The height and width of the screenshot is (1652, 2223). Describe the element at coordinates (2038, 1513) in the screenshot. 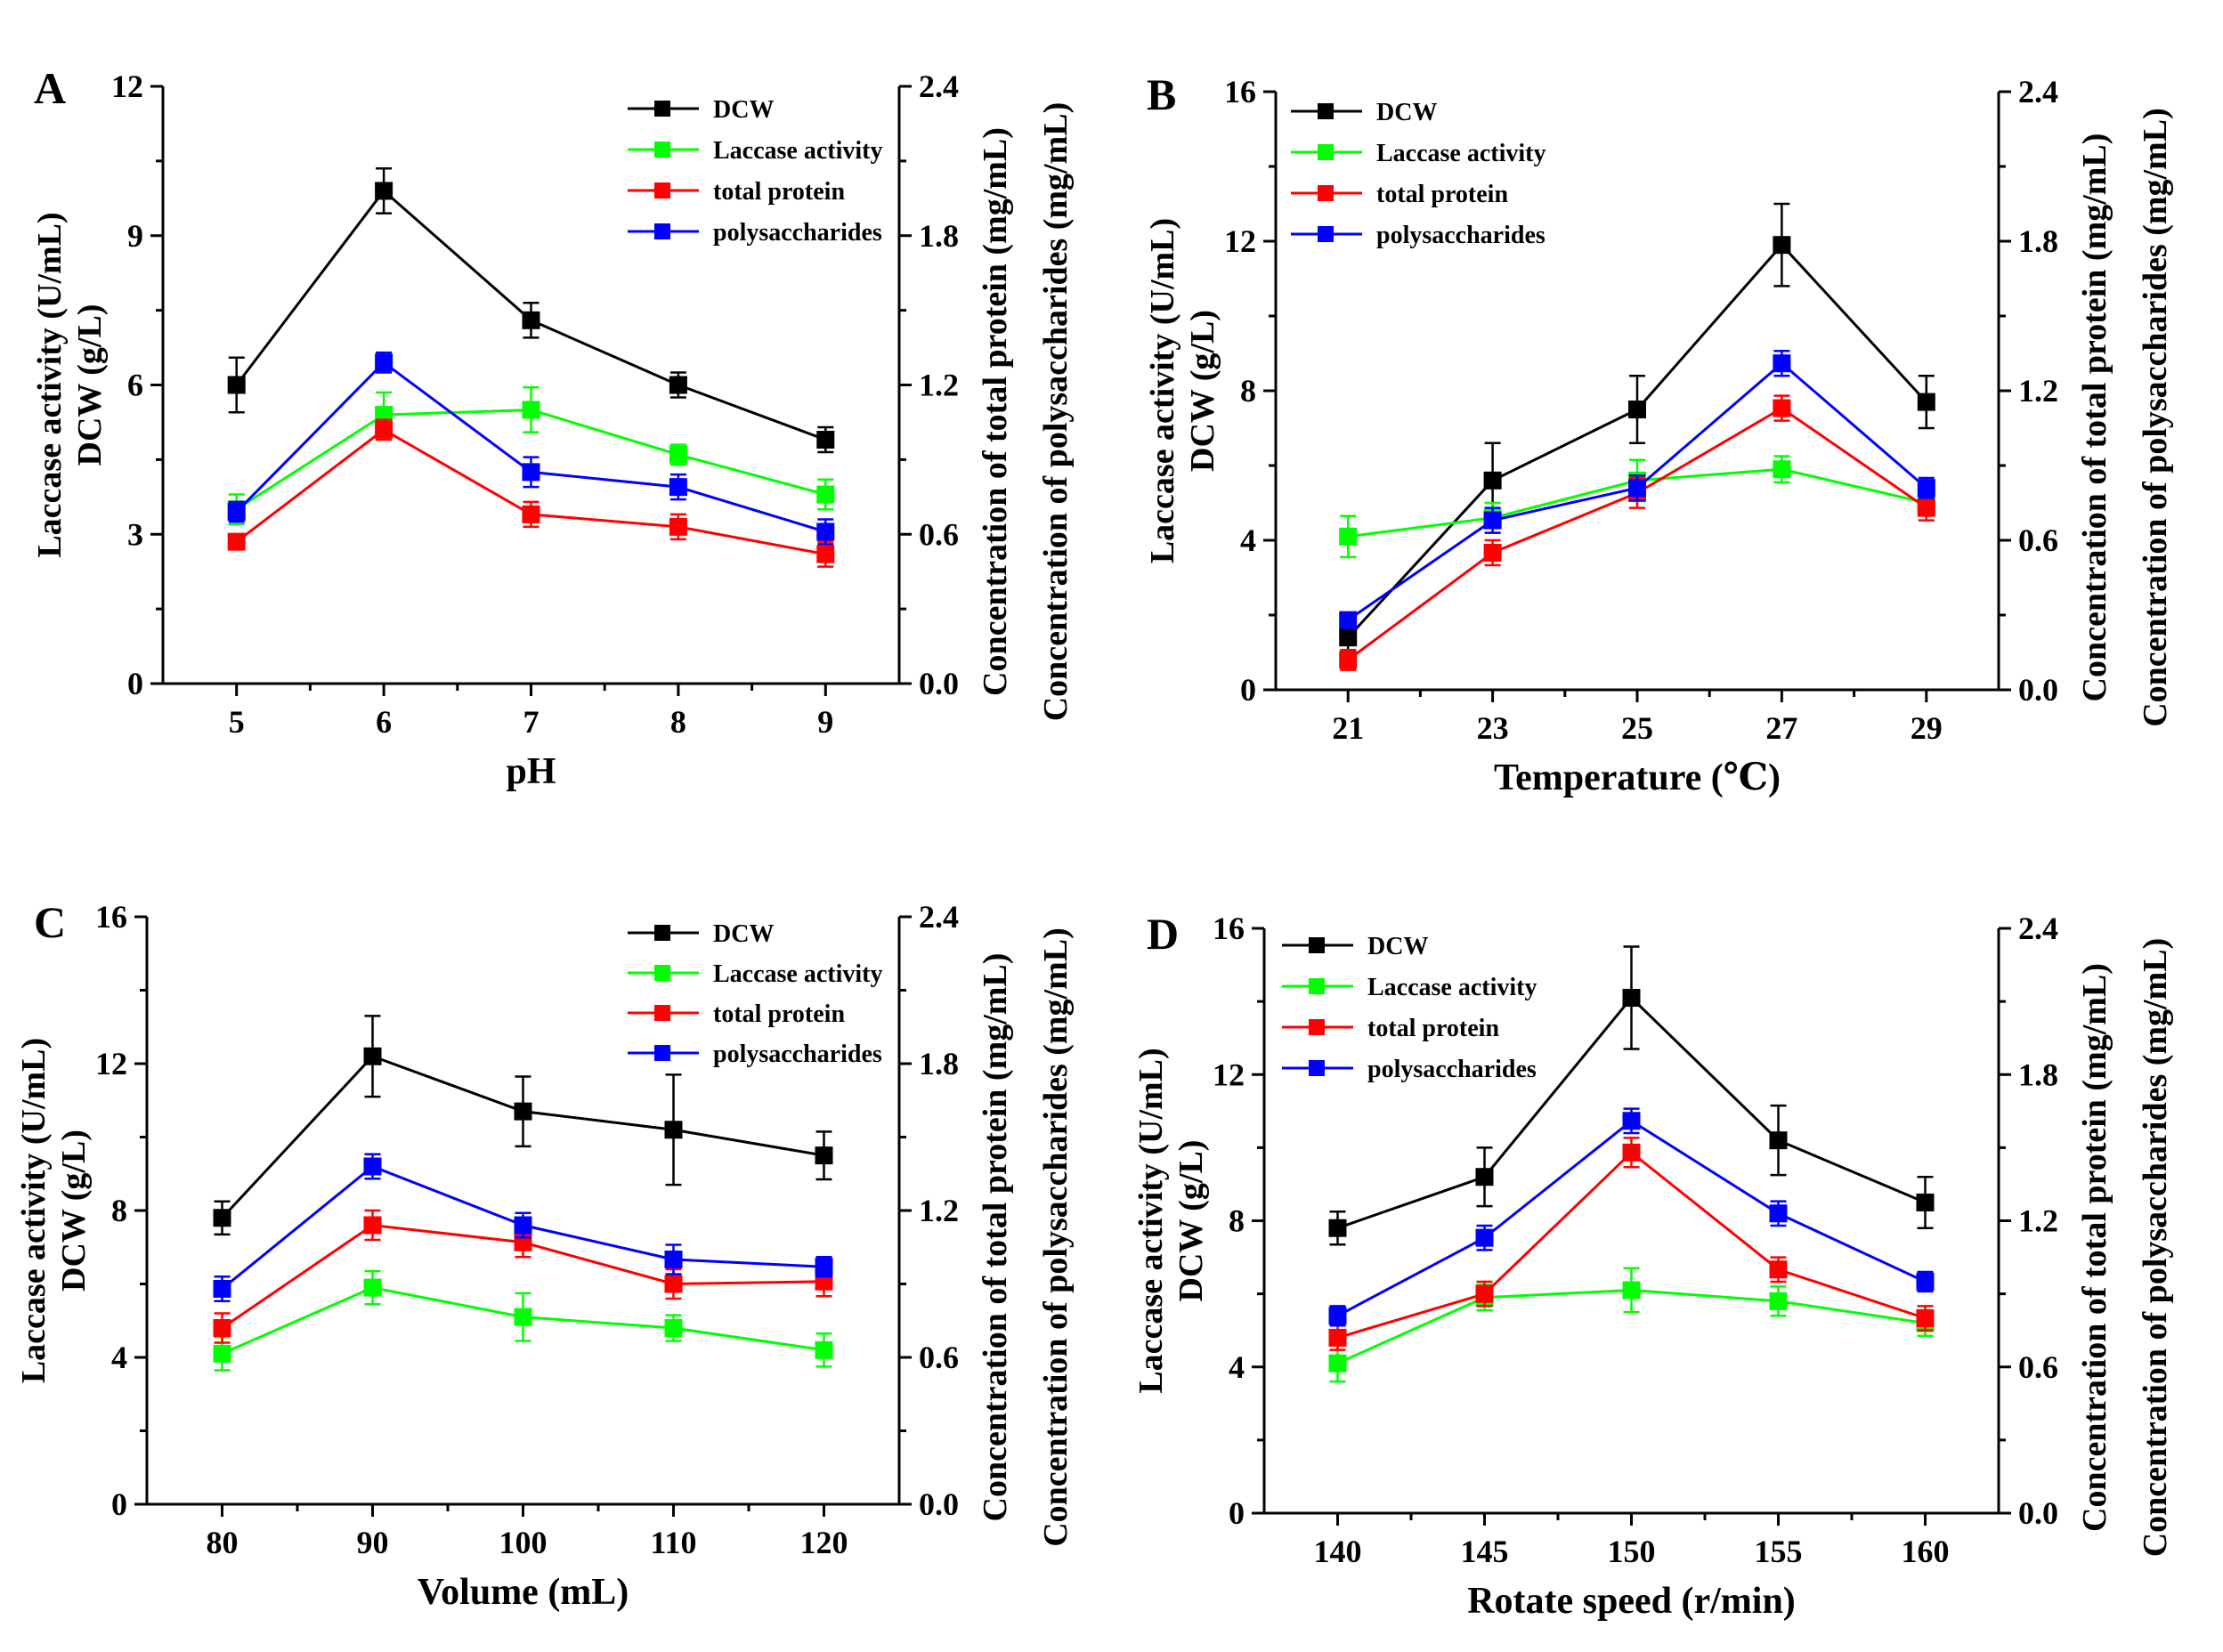

I see `y-right-tick-label: 0.0` at that location.